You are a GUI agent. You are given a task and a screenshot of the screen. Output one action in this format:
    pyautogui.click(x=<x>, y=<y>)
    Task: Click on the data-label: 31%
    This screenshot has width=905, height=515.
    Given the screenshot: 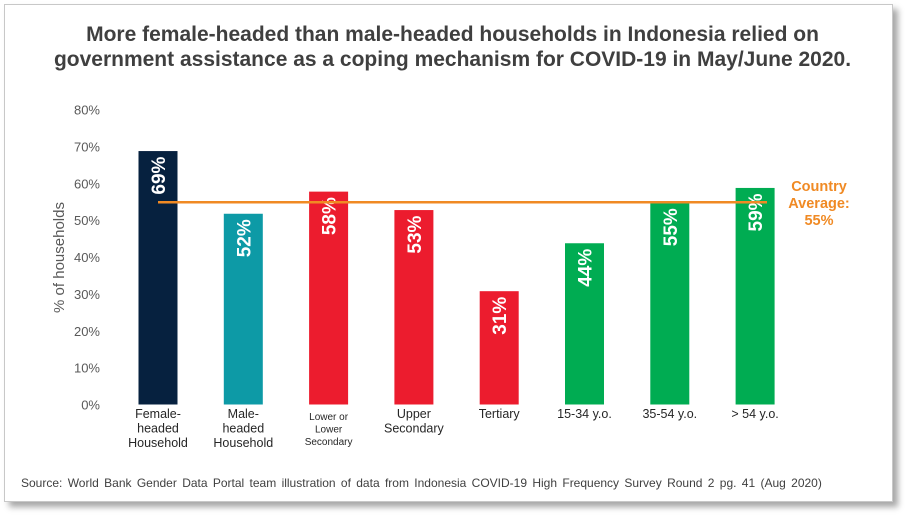 What is the action you would take?
    pyautogui.click(x=500, y=316)
    